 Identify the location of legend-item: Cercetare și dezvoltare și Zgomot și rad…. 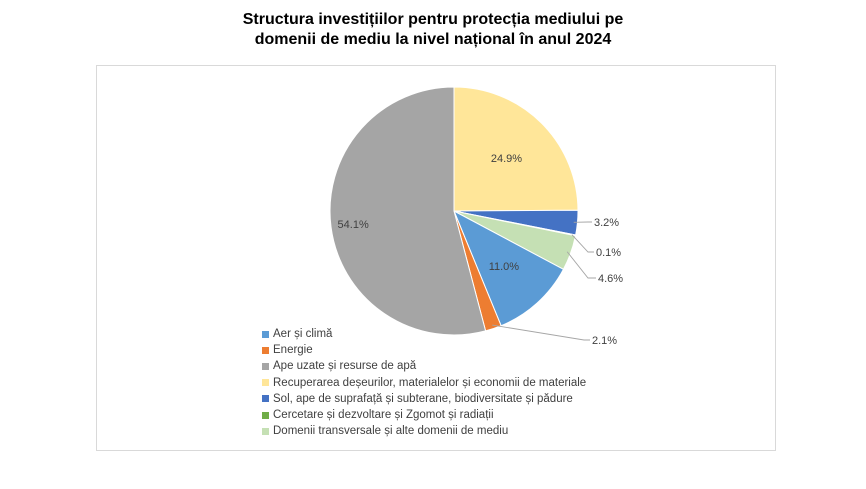
(424, 415).